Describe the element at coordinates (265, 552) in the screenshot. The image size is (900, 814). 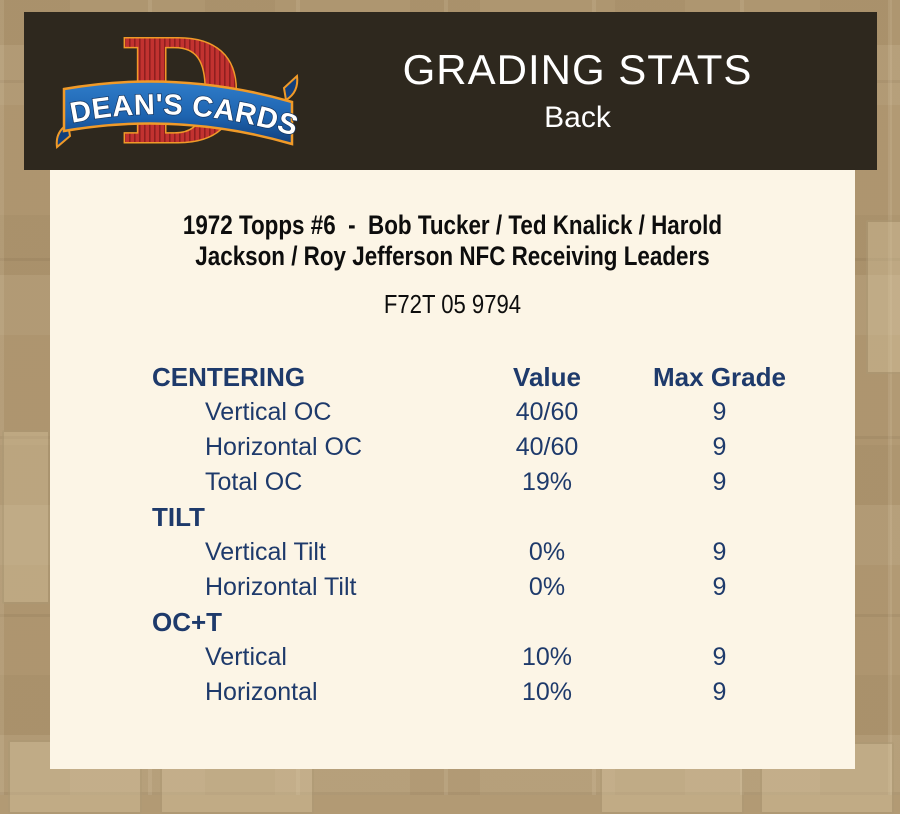
I see `row-label: Vertical Tilt` at that location.